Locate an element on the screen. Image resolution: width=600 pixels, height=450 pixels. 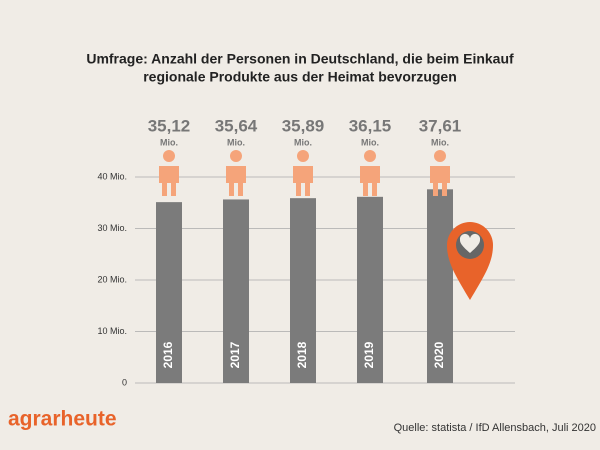
y-tick-label: 20 Mio. is located at coordinates (112, 279).